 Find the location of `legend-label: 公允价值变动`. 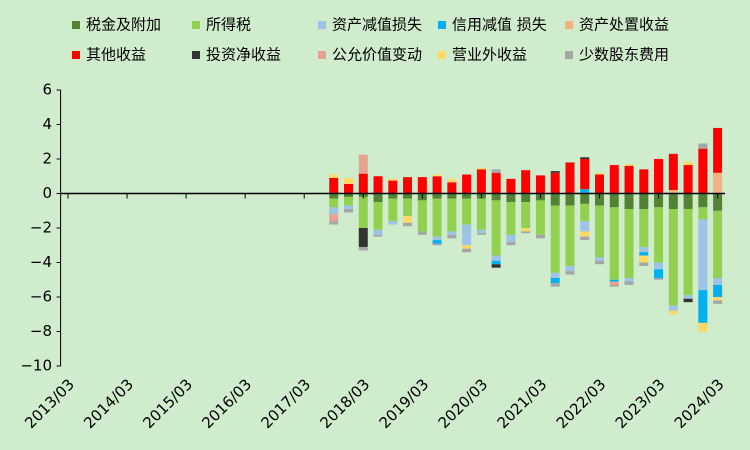

legend-label: 公允价值变动 is located at coordinates (377, 55).